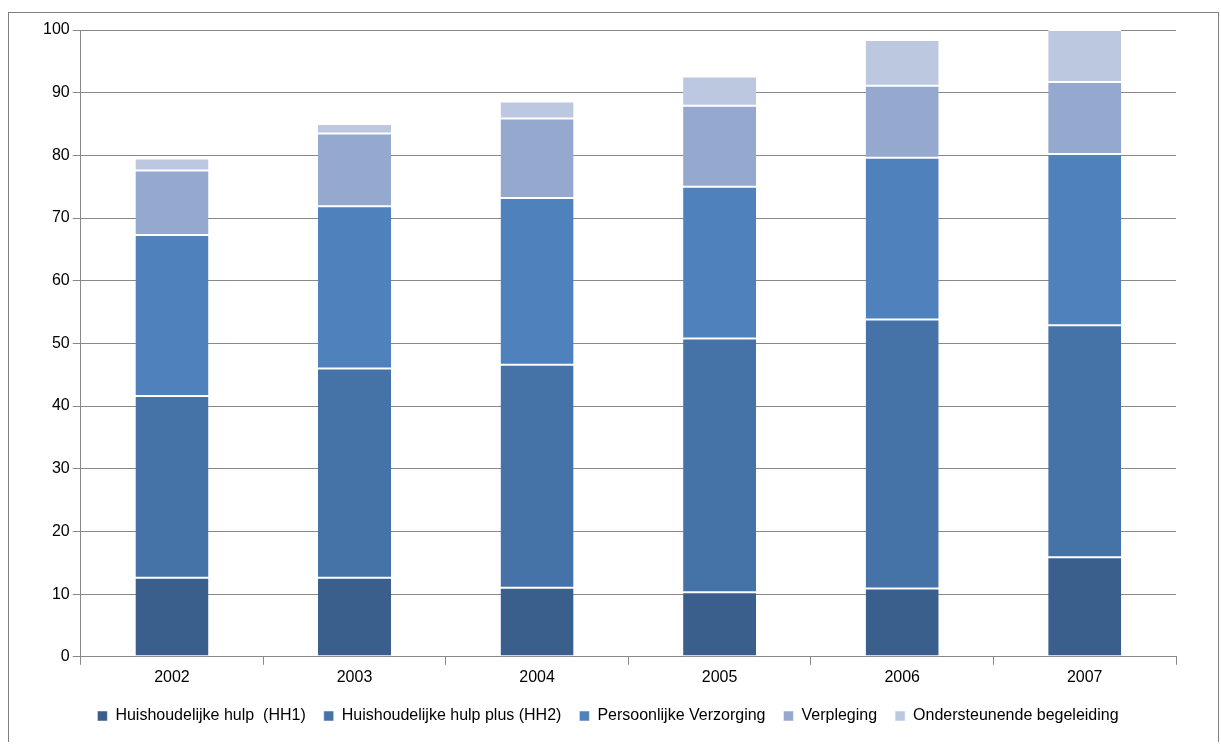 This screenshot has width=1221, height=744. I want to click on y-tick-label: 20, so click(60, 530).